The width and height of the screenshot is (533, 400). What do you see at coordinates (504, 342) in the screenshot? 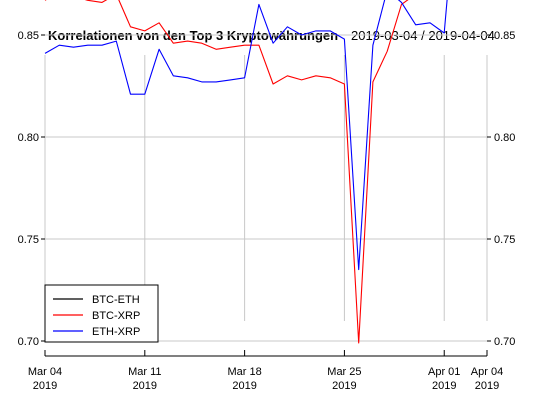
I see `y-tick-label-right: 0.70` at bounding box center [504, 342].